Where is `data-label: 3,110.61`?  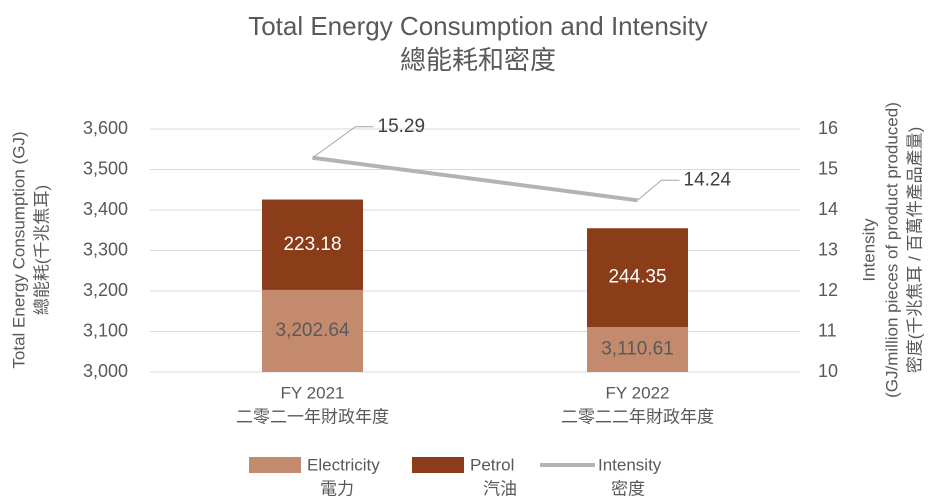
data-label: 3,110.61 is located at coordinates (637, 349).